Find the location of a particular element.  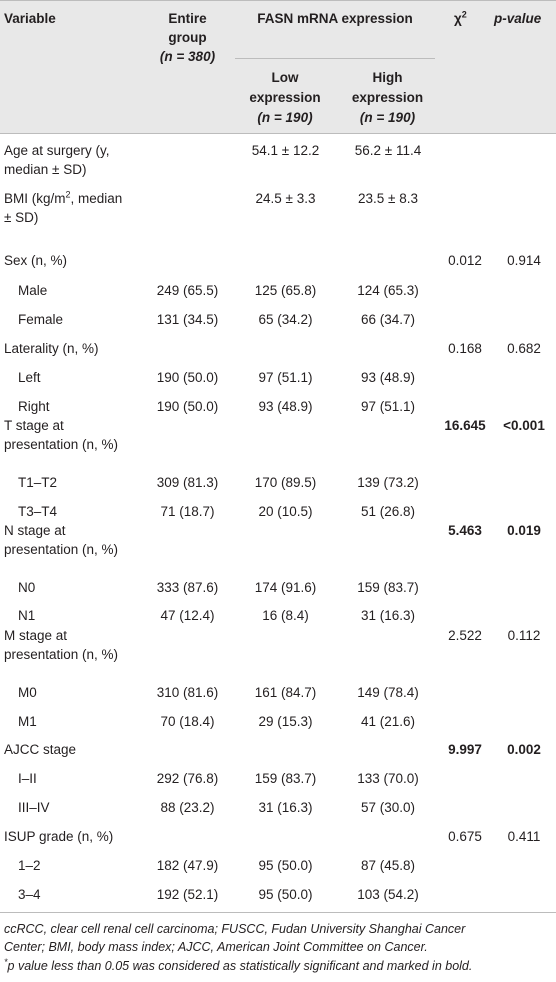

row-label: Age at surgery (y, is located at coordinates (57, 150).